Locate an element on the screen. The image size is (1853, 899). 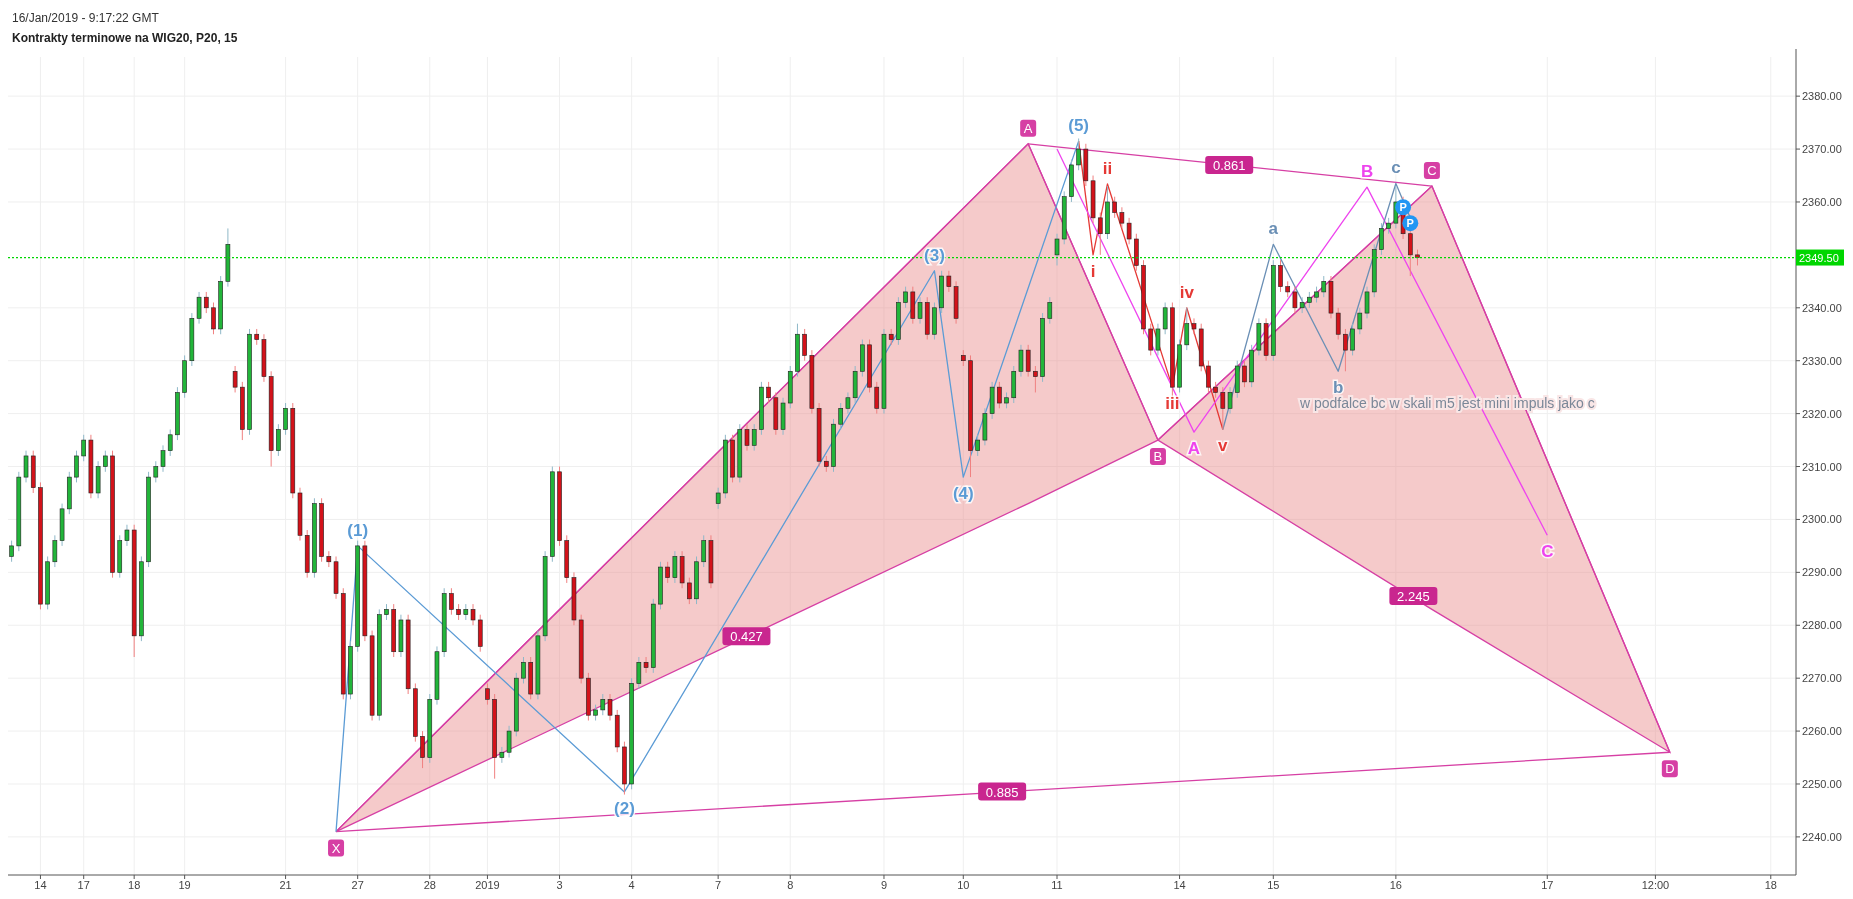
x-tick-label: 4 is located at coordinates (631, 885).